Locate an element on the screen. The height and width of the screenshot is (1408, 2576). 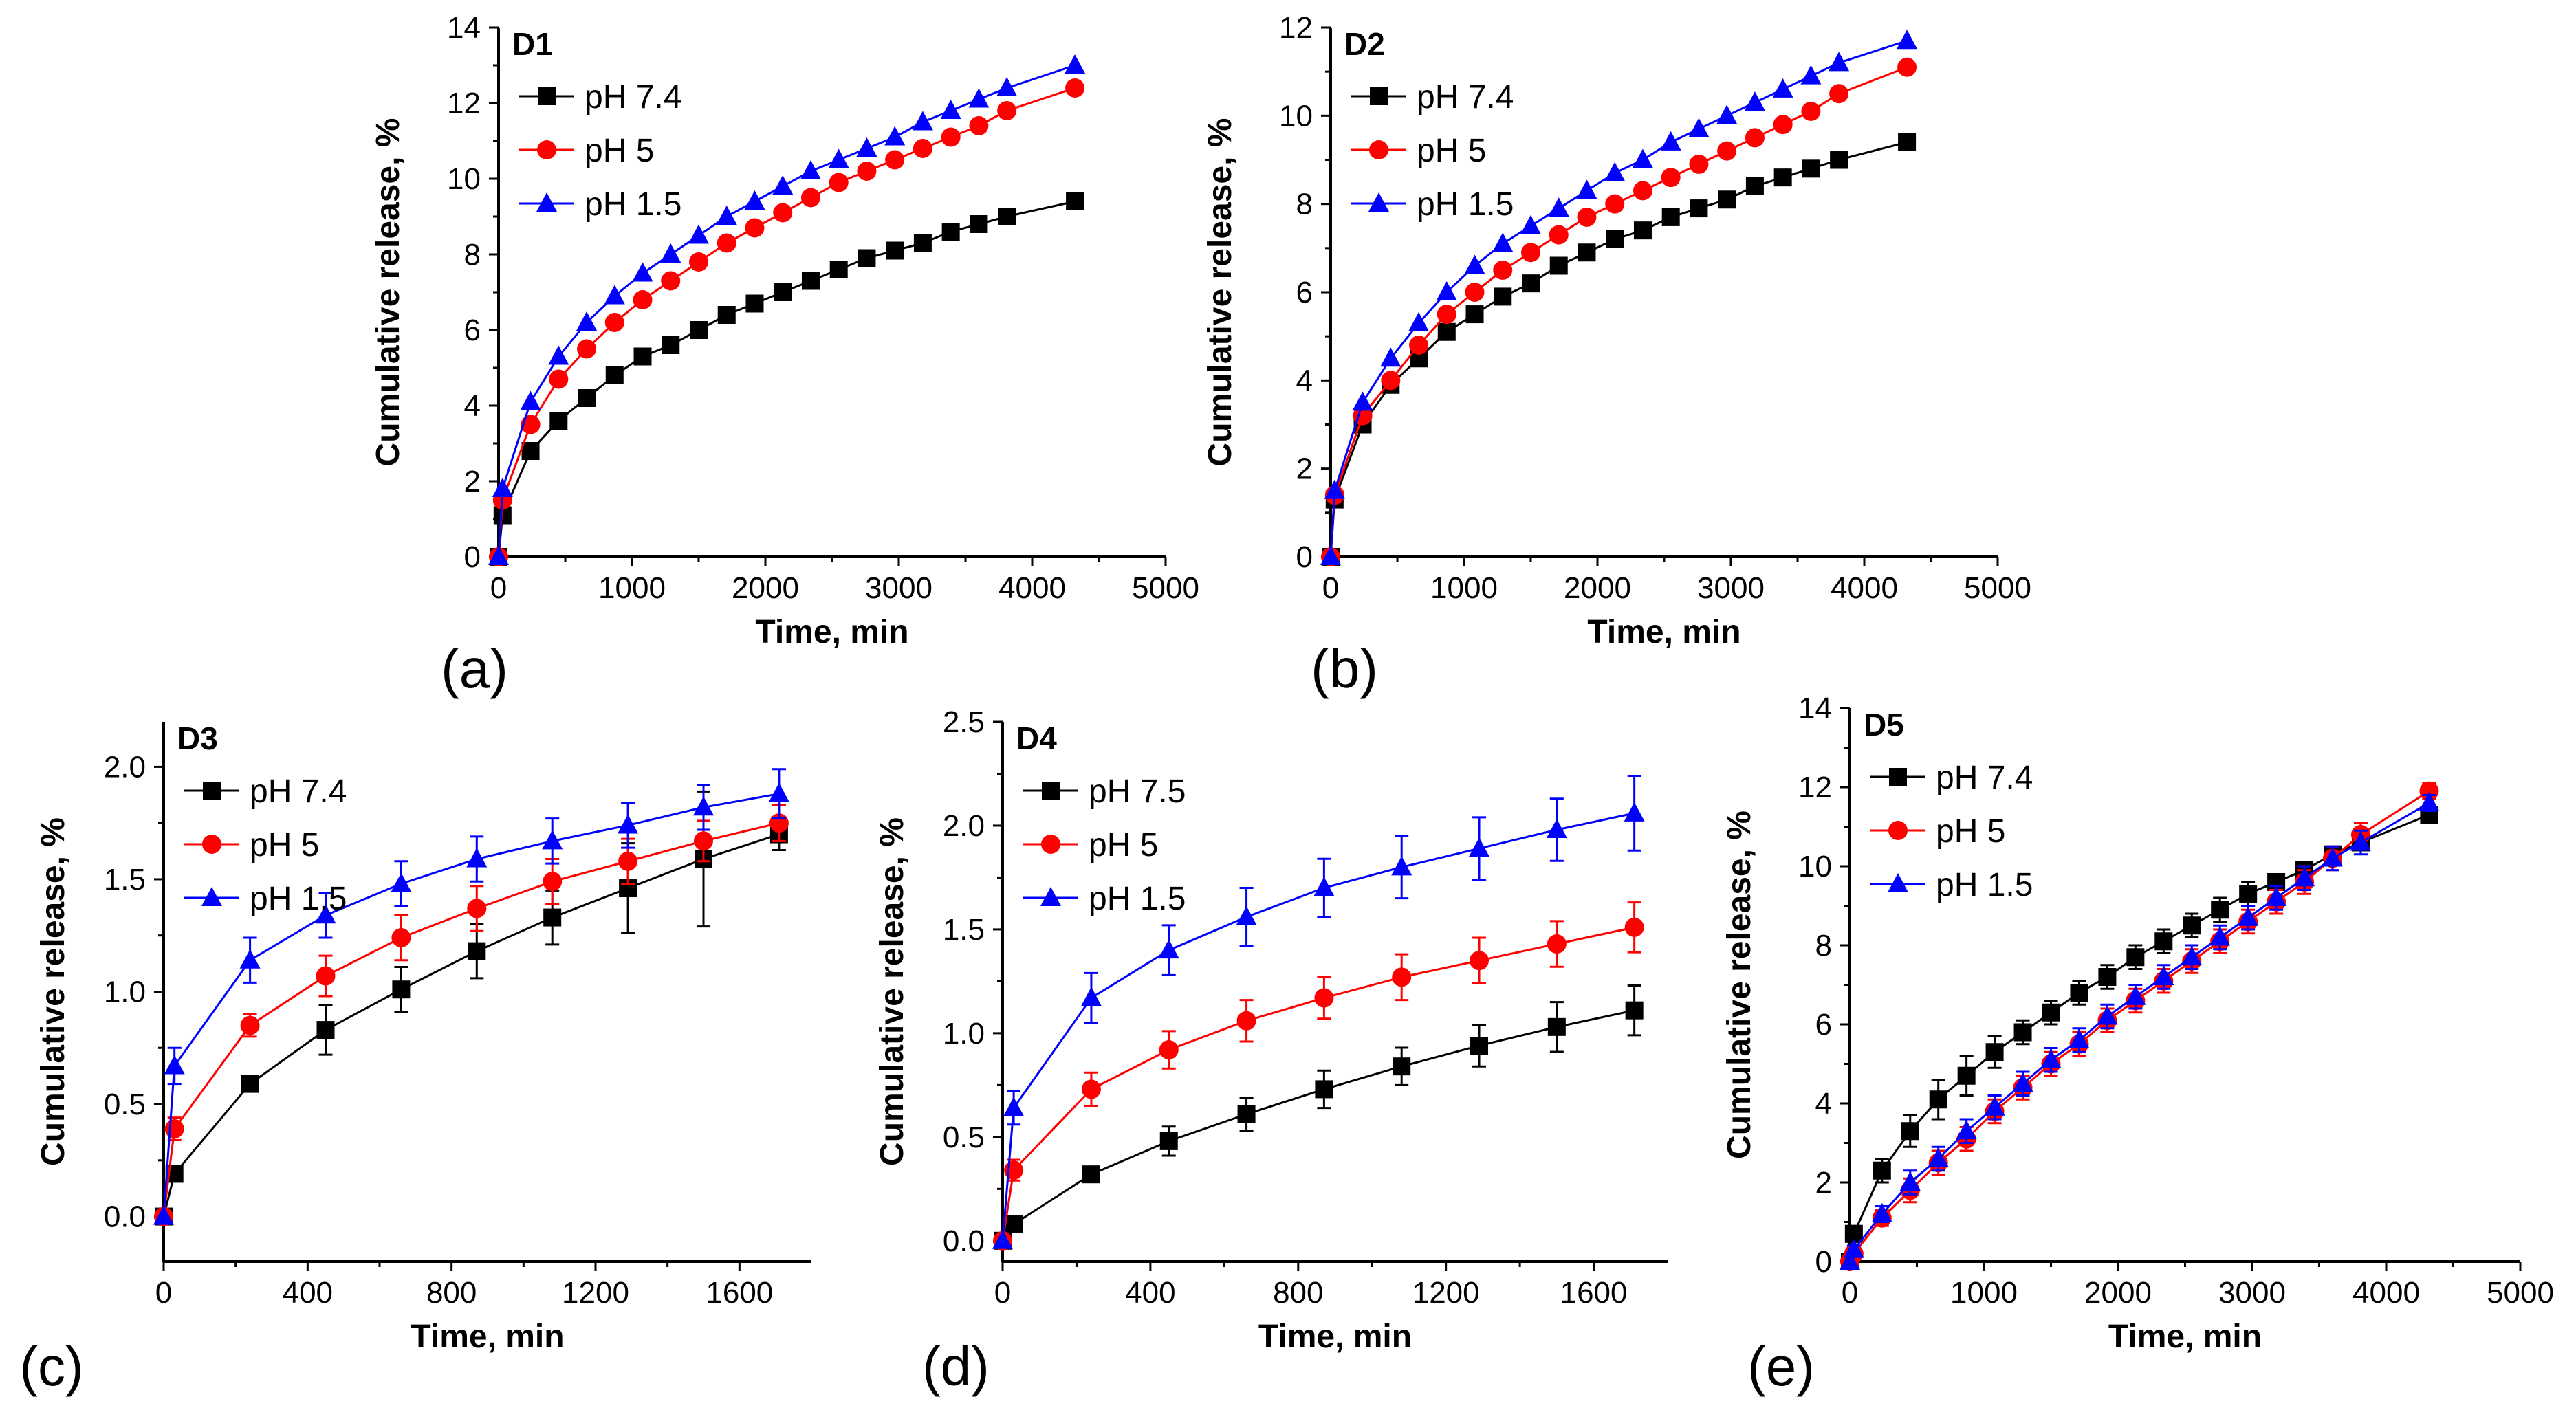
y-tick-label: 0.0 is located at coordinates (964, 1241).